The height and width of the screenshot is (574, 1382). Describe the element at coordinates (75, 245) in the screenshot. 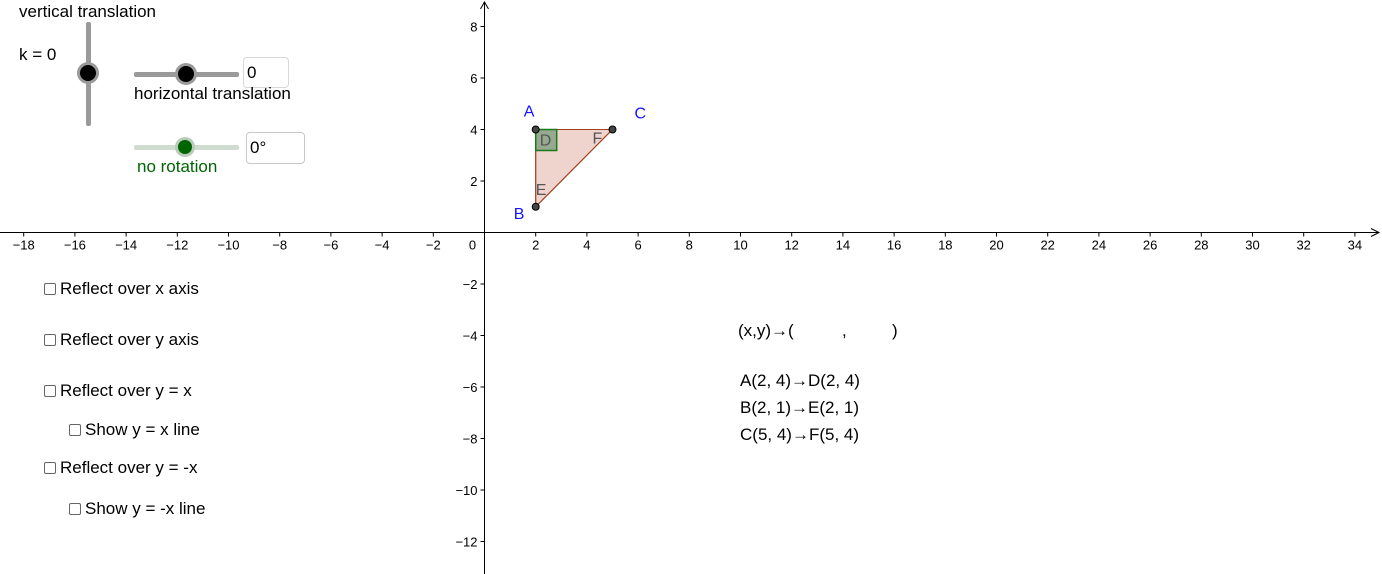

I see `x-tick-label: −16` at that location.